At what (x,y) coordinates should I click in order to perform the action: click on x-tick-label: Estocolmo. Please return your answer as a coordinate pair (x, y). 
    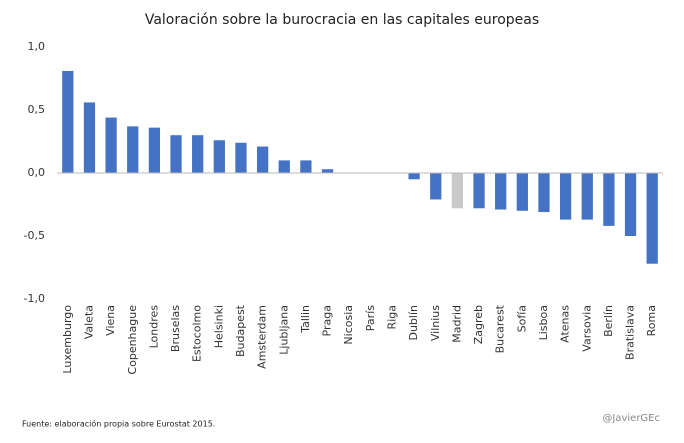
    Looking at the image, I should click on (197, 333).